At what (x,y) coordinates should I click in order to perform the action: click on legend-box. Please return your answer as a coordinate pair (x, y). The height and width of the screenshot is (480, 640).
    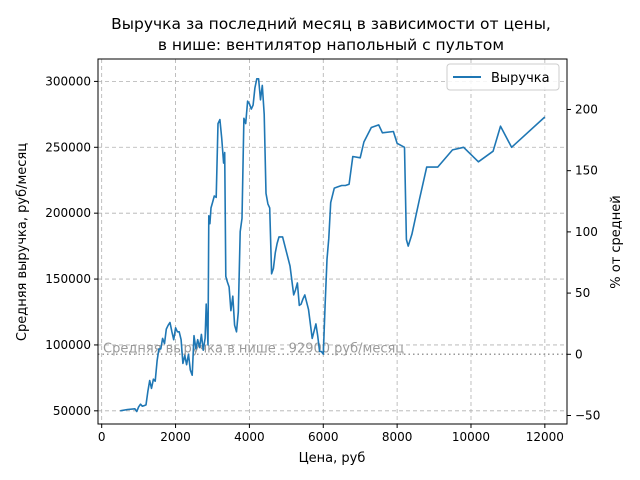
    Looking at the image, I should click on (503, 77).